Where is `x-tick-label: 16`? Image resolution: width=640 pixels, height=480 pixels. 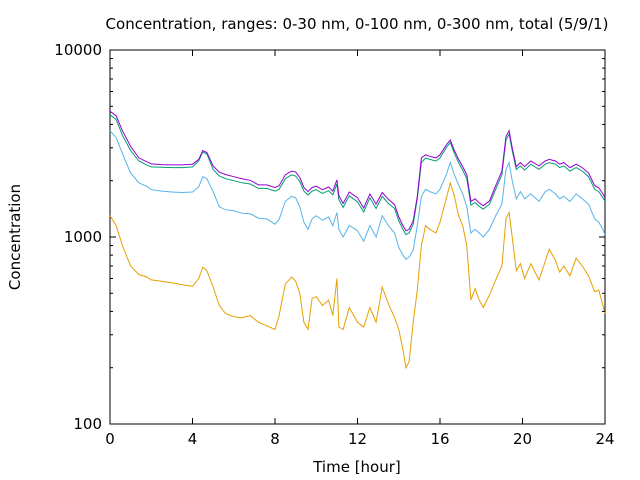
x-tick-label: 16 is located at coordinates (439, 439).